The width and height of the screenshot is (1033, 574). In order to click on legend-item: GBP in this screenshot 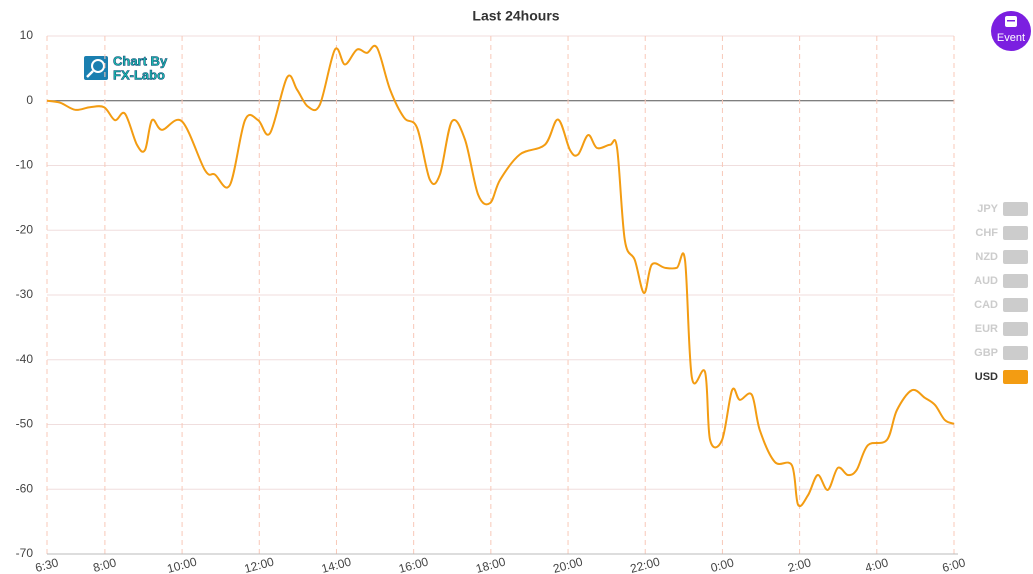, I will do `click(1001, 353)`.